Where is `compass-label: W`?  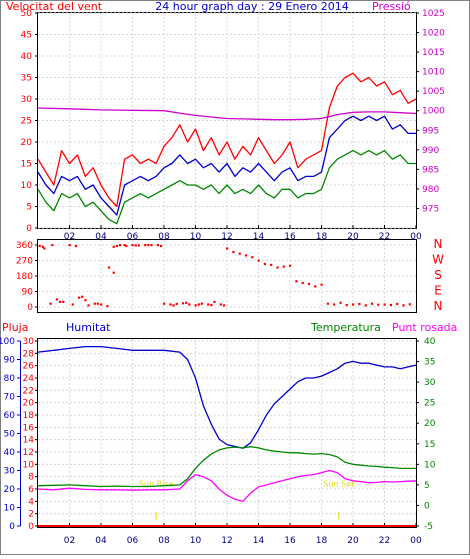 compass-label: W is located at coordinates (438, 260).